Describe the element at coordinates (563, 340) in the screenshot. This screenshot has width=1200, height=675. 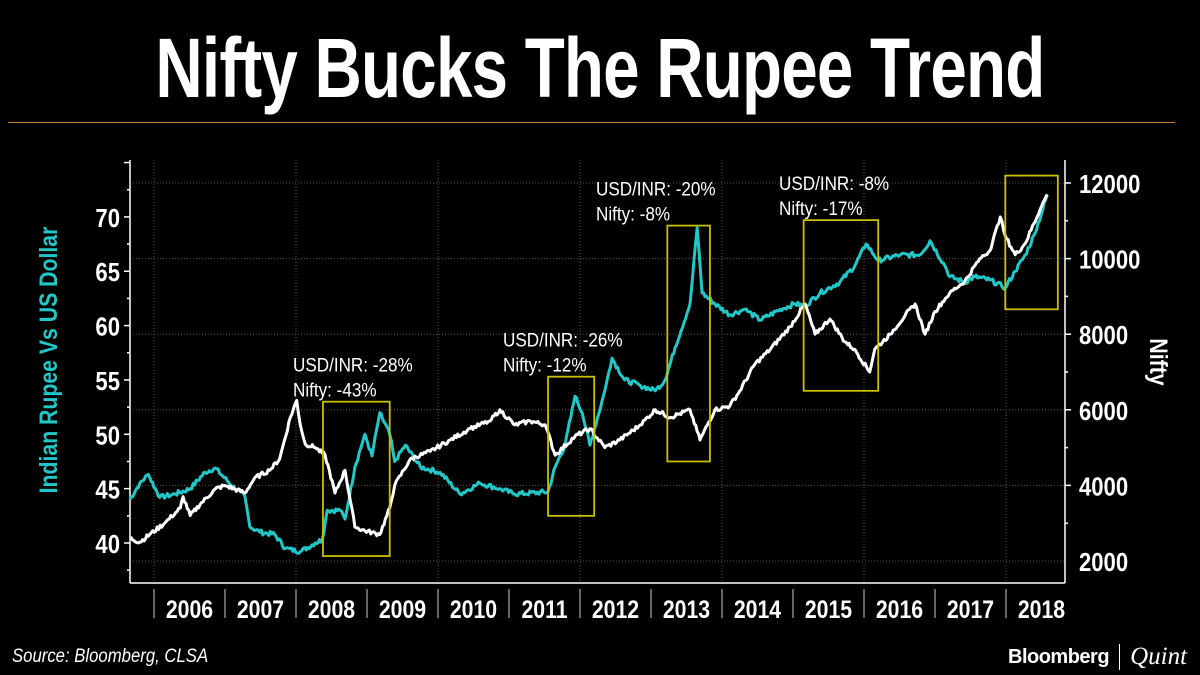
I see `annotation-usdinr: USD/INR: -26%` at that location.